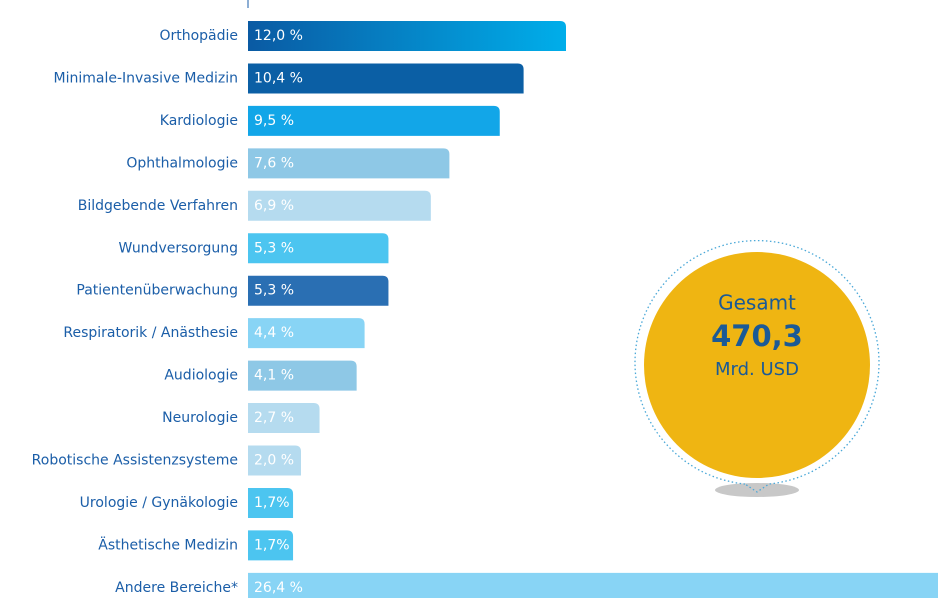 This screenshot has width=938, height=598. What do you see at coordinates (150, 333) in the screenshot?
I see `category-label: Respiratorik / Anästhesie` at bounding box center [150, 333].